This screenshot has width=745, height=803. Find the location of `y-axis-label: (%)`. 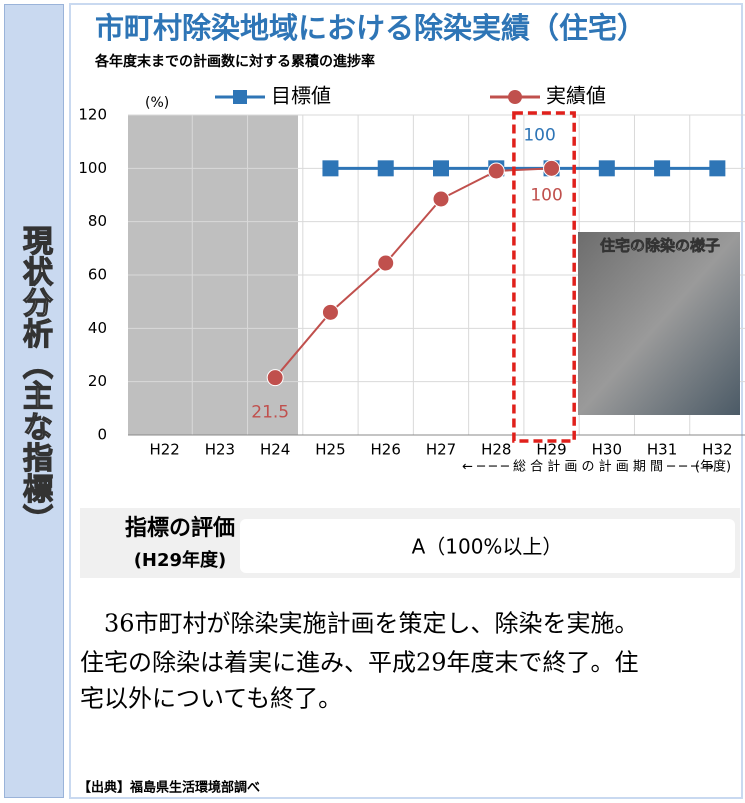

y-axis-label: (%) is located at coordinates (157, 103).